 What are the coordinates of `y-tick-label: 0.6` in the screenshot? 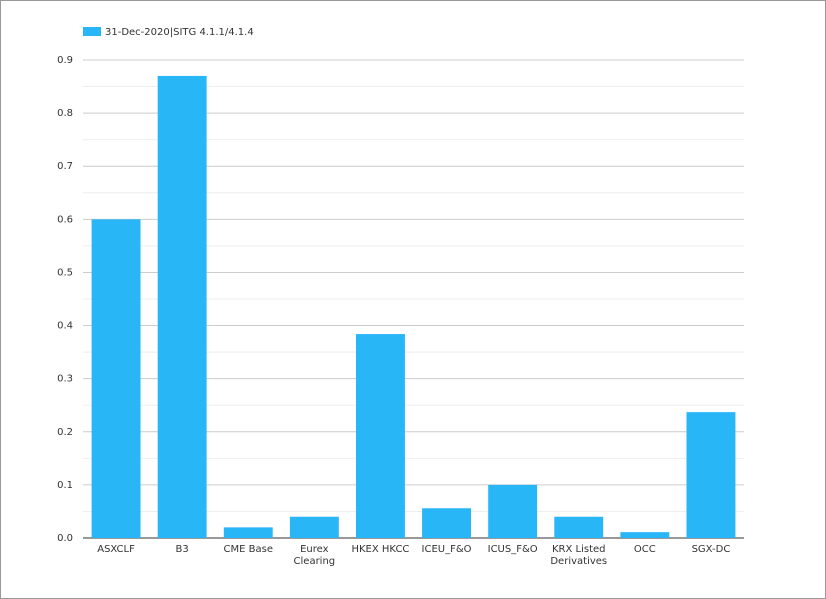 It's located at (65, 219).